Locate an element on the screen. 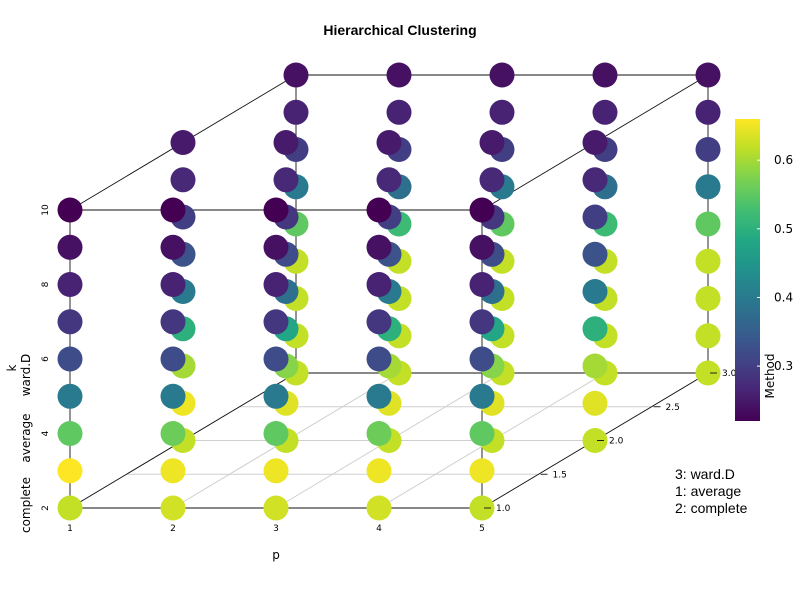  y-tick-label: 6 is located at coordinates (46, 359).